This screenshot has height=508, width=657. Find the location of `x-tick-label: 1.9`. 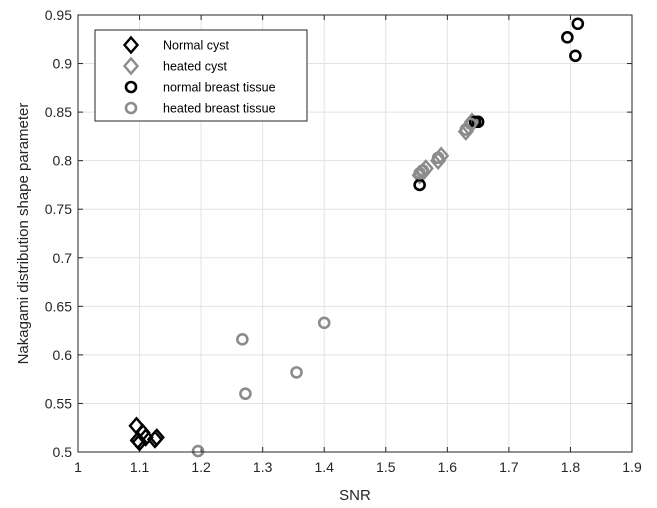

x-tick-label: 1.9 is located at coordinates (632, 467).